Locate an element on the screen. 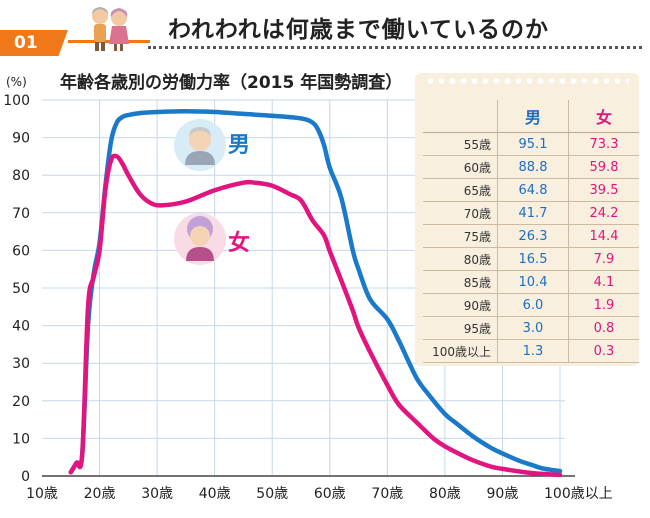 The height and width of the screenshot is (518, 650). table-cell-age: 80歳 is located at coordinates (460, 259).